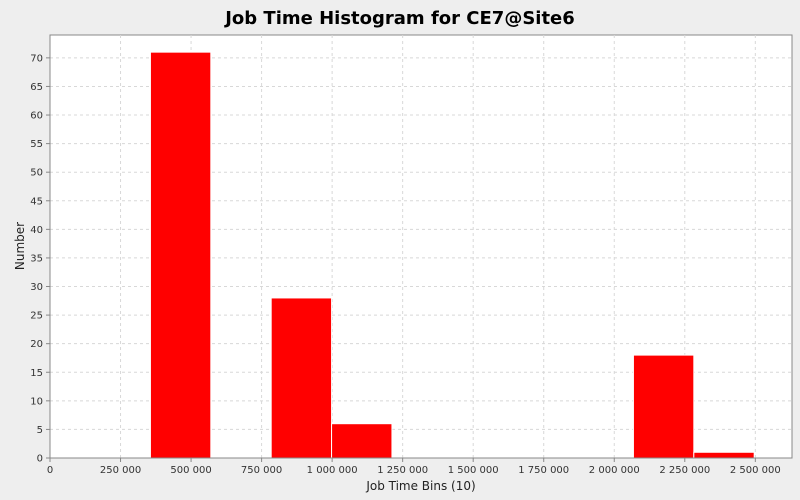  What do you see at coordinates (36, 116) in the screenshot?
I see `y-tick-label: 60` at bounding box center [36, 116].